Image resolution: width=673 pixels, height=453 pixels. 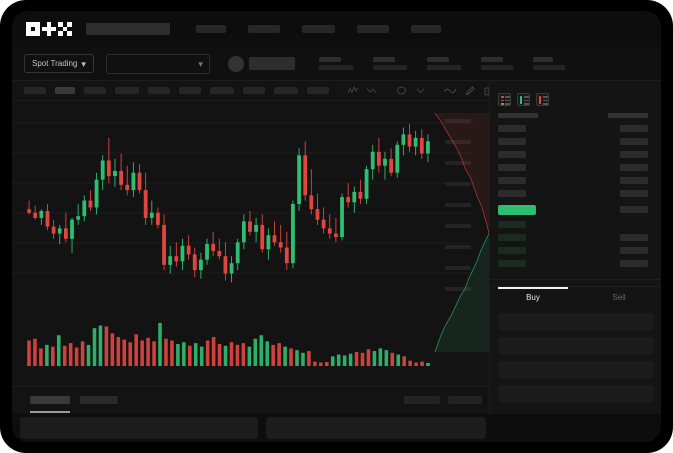 I want to click on orderbook-view-toggles, so click(x=523, y=99).